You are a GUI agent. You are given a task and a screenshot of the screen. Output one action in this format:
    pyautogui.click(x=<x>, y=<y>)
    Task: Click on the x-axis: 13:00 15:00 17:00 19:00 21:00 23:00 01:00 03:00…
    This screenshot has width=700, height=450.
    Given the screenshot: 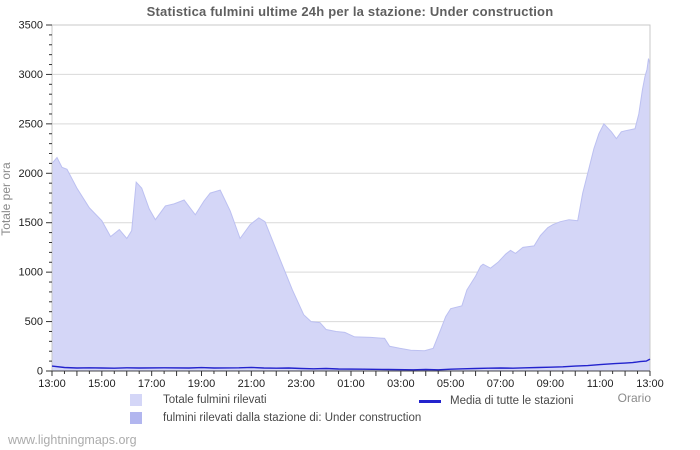 What is the action you would take?
    pyautogui.click(x=351, y=380)
    